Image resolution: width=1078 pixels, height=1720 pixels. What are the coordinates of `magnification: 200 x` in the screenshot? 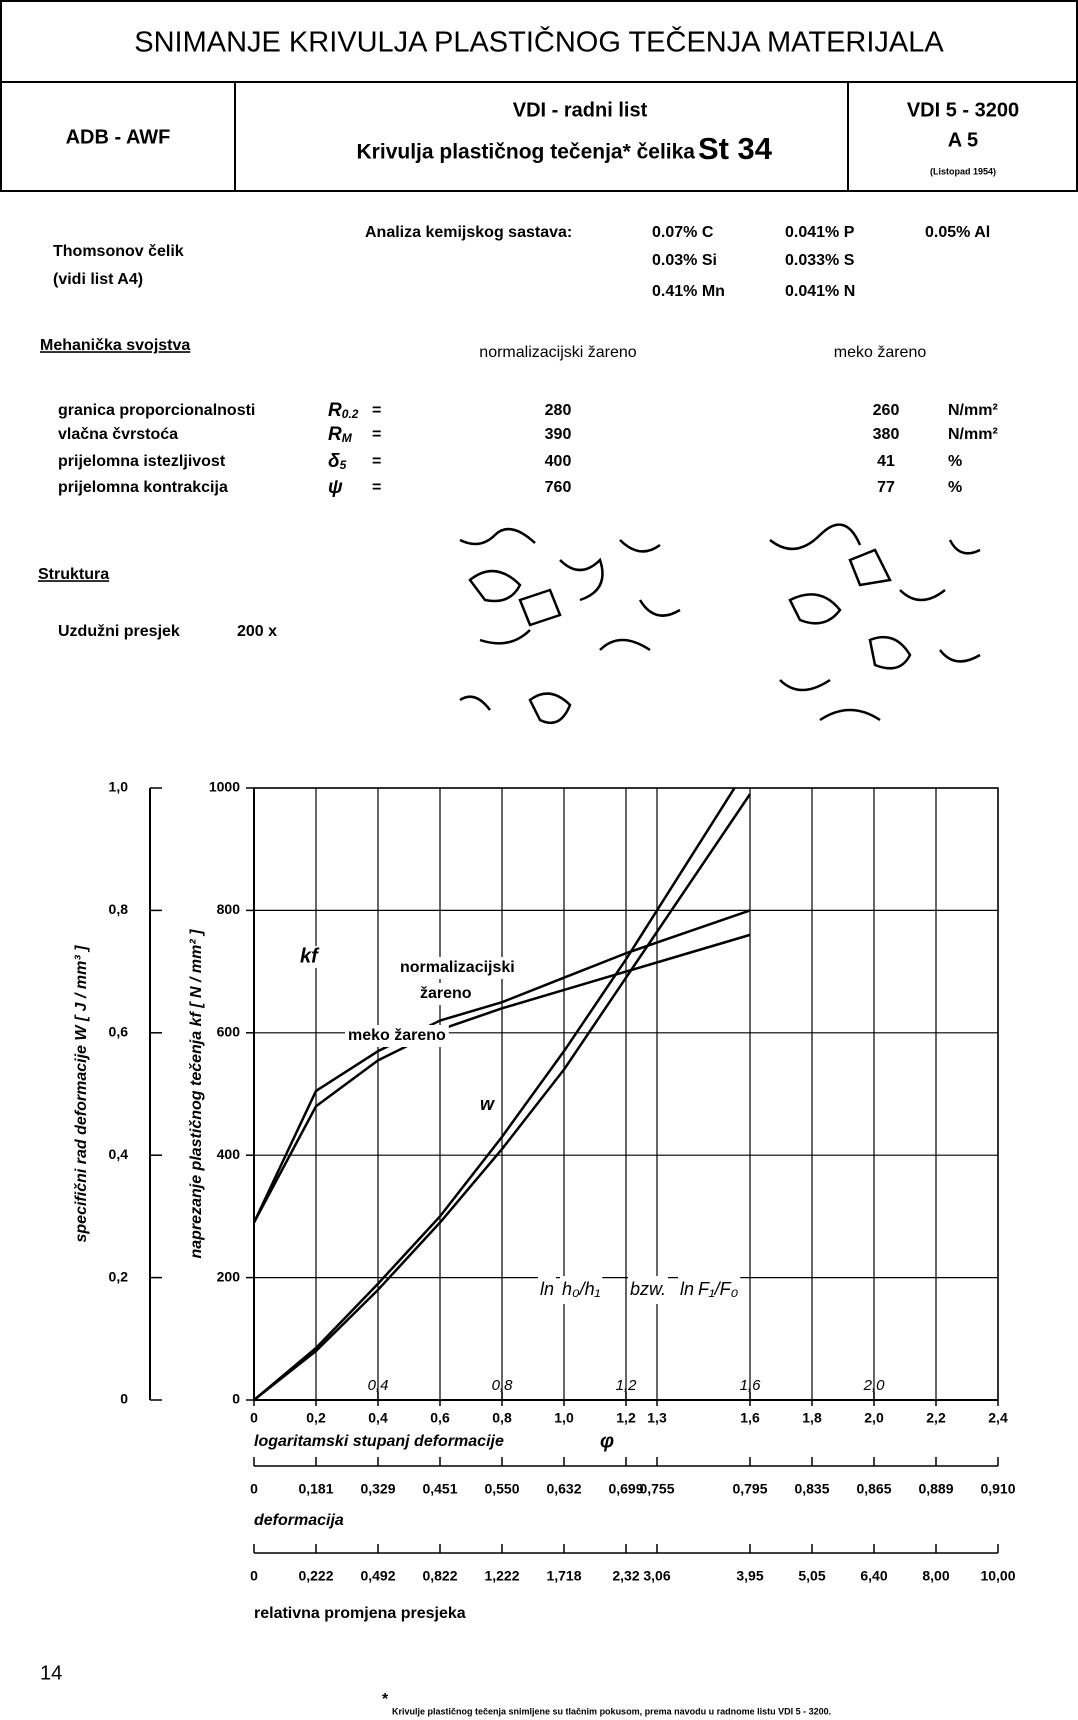 It's located at (257, 631).